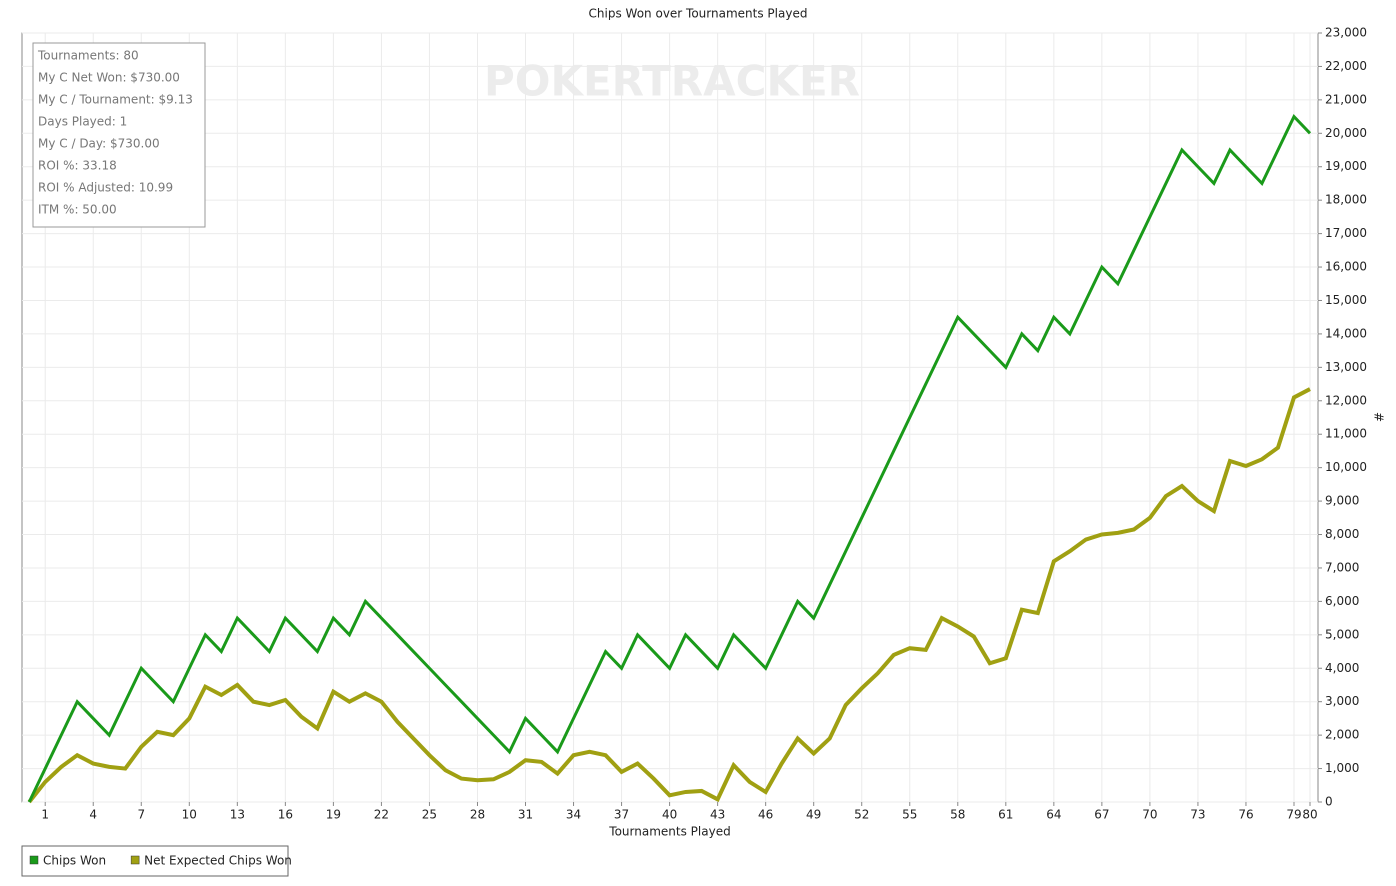 This screenshot has height=886, width=1396. I want to click on x-tick-label: 46, so click(765, 815).